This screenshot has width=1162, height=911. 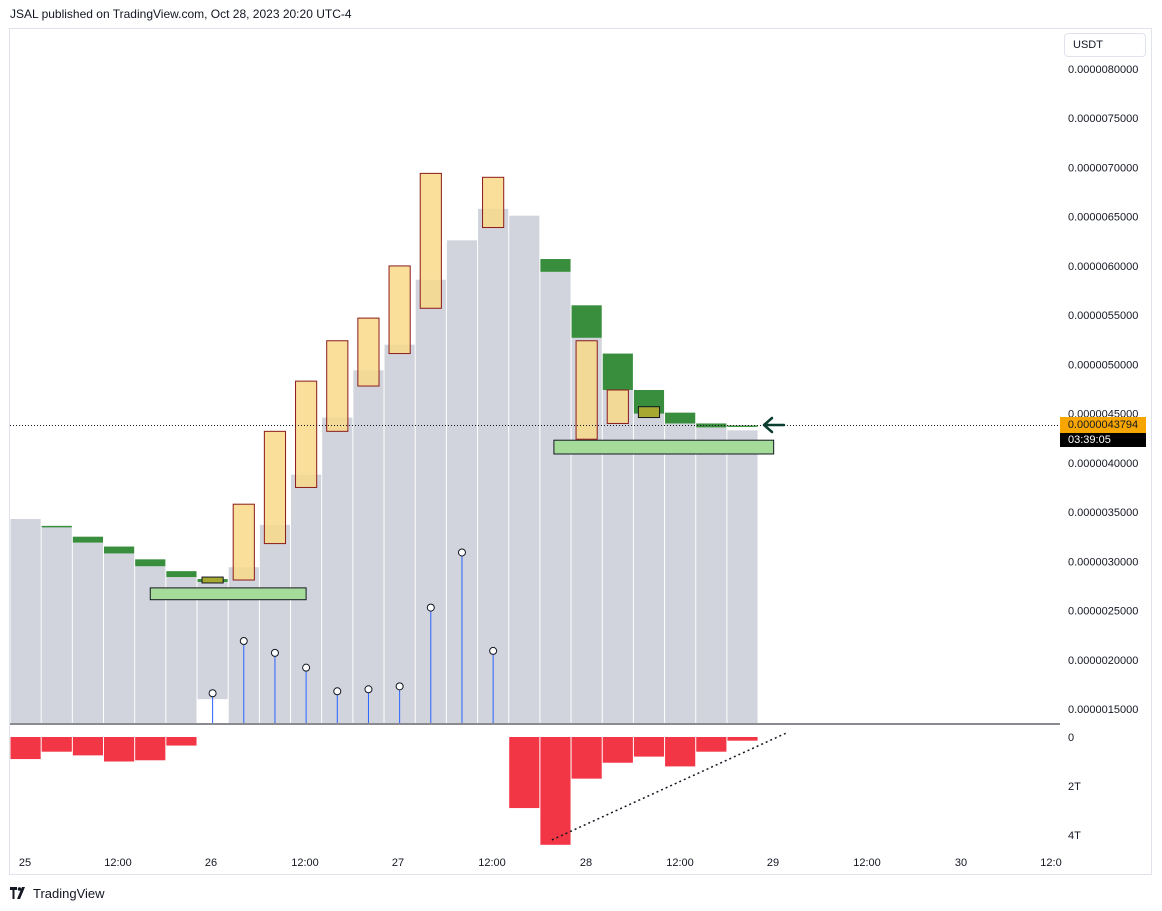 What do you see at coordinates (1103, 365) in the screenshot?
I see `price-tick-label: 0.0000050000` at bounding box center [1103, 365].